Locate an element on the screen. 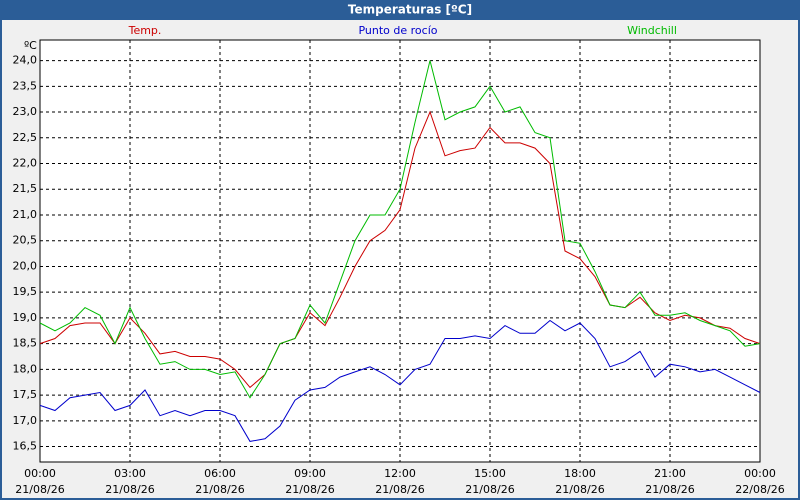 The image size is (800, 500). y-tick-label: 18,0 is located at coordinates (25, 368).